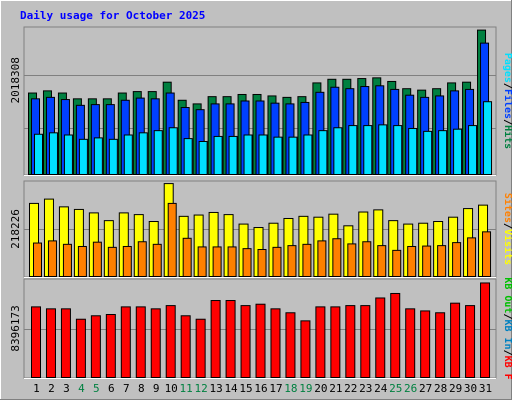  Describe the element at coordinates (215, 388) in the screenshot. I see `day-label-13: 13` at that location.